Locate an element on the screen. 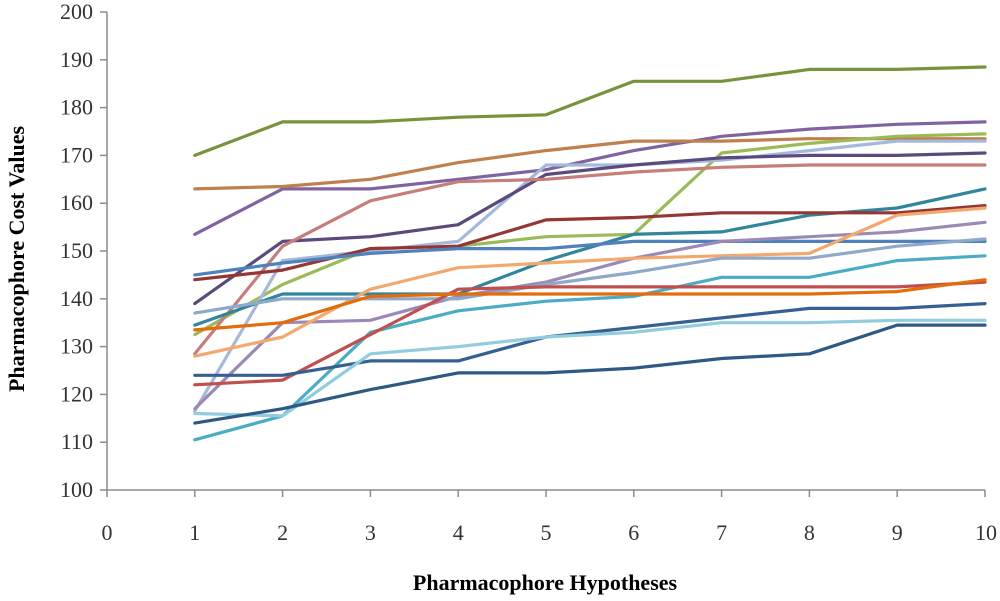 The image size is (1000, 601). y-tick-label: 100 is located at coordinates (76, 489).